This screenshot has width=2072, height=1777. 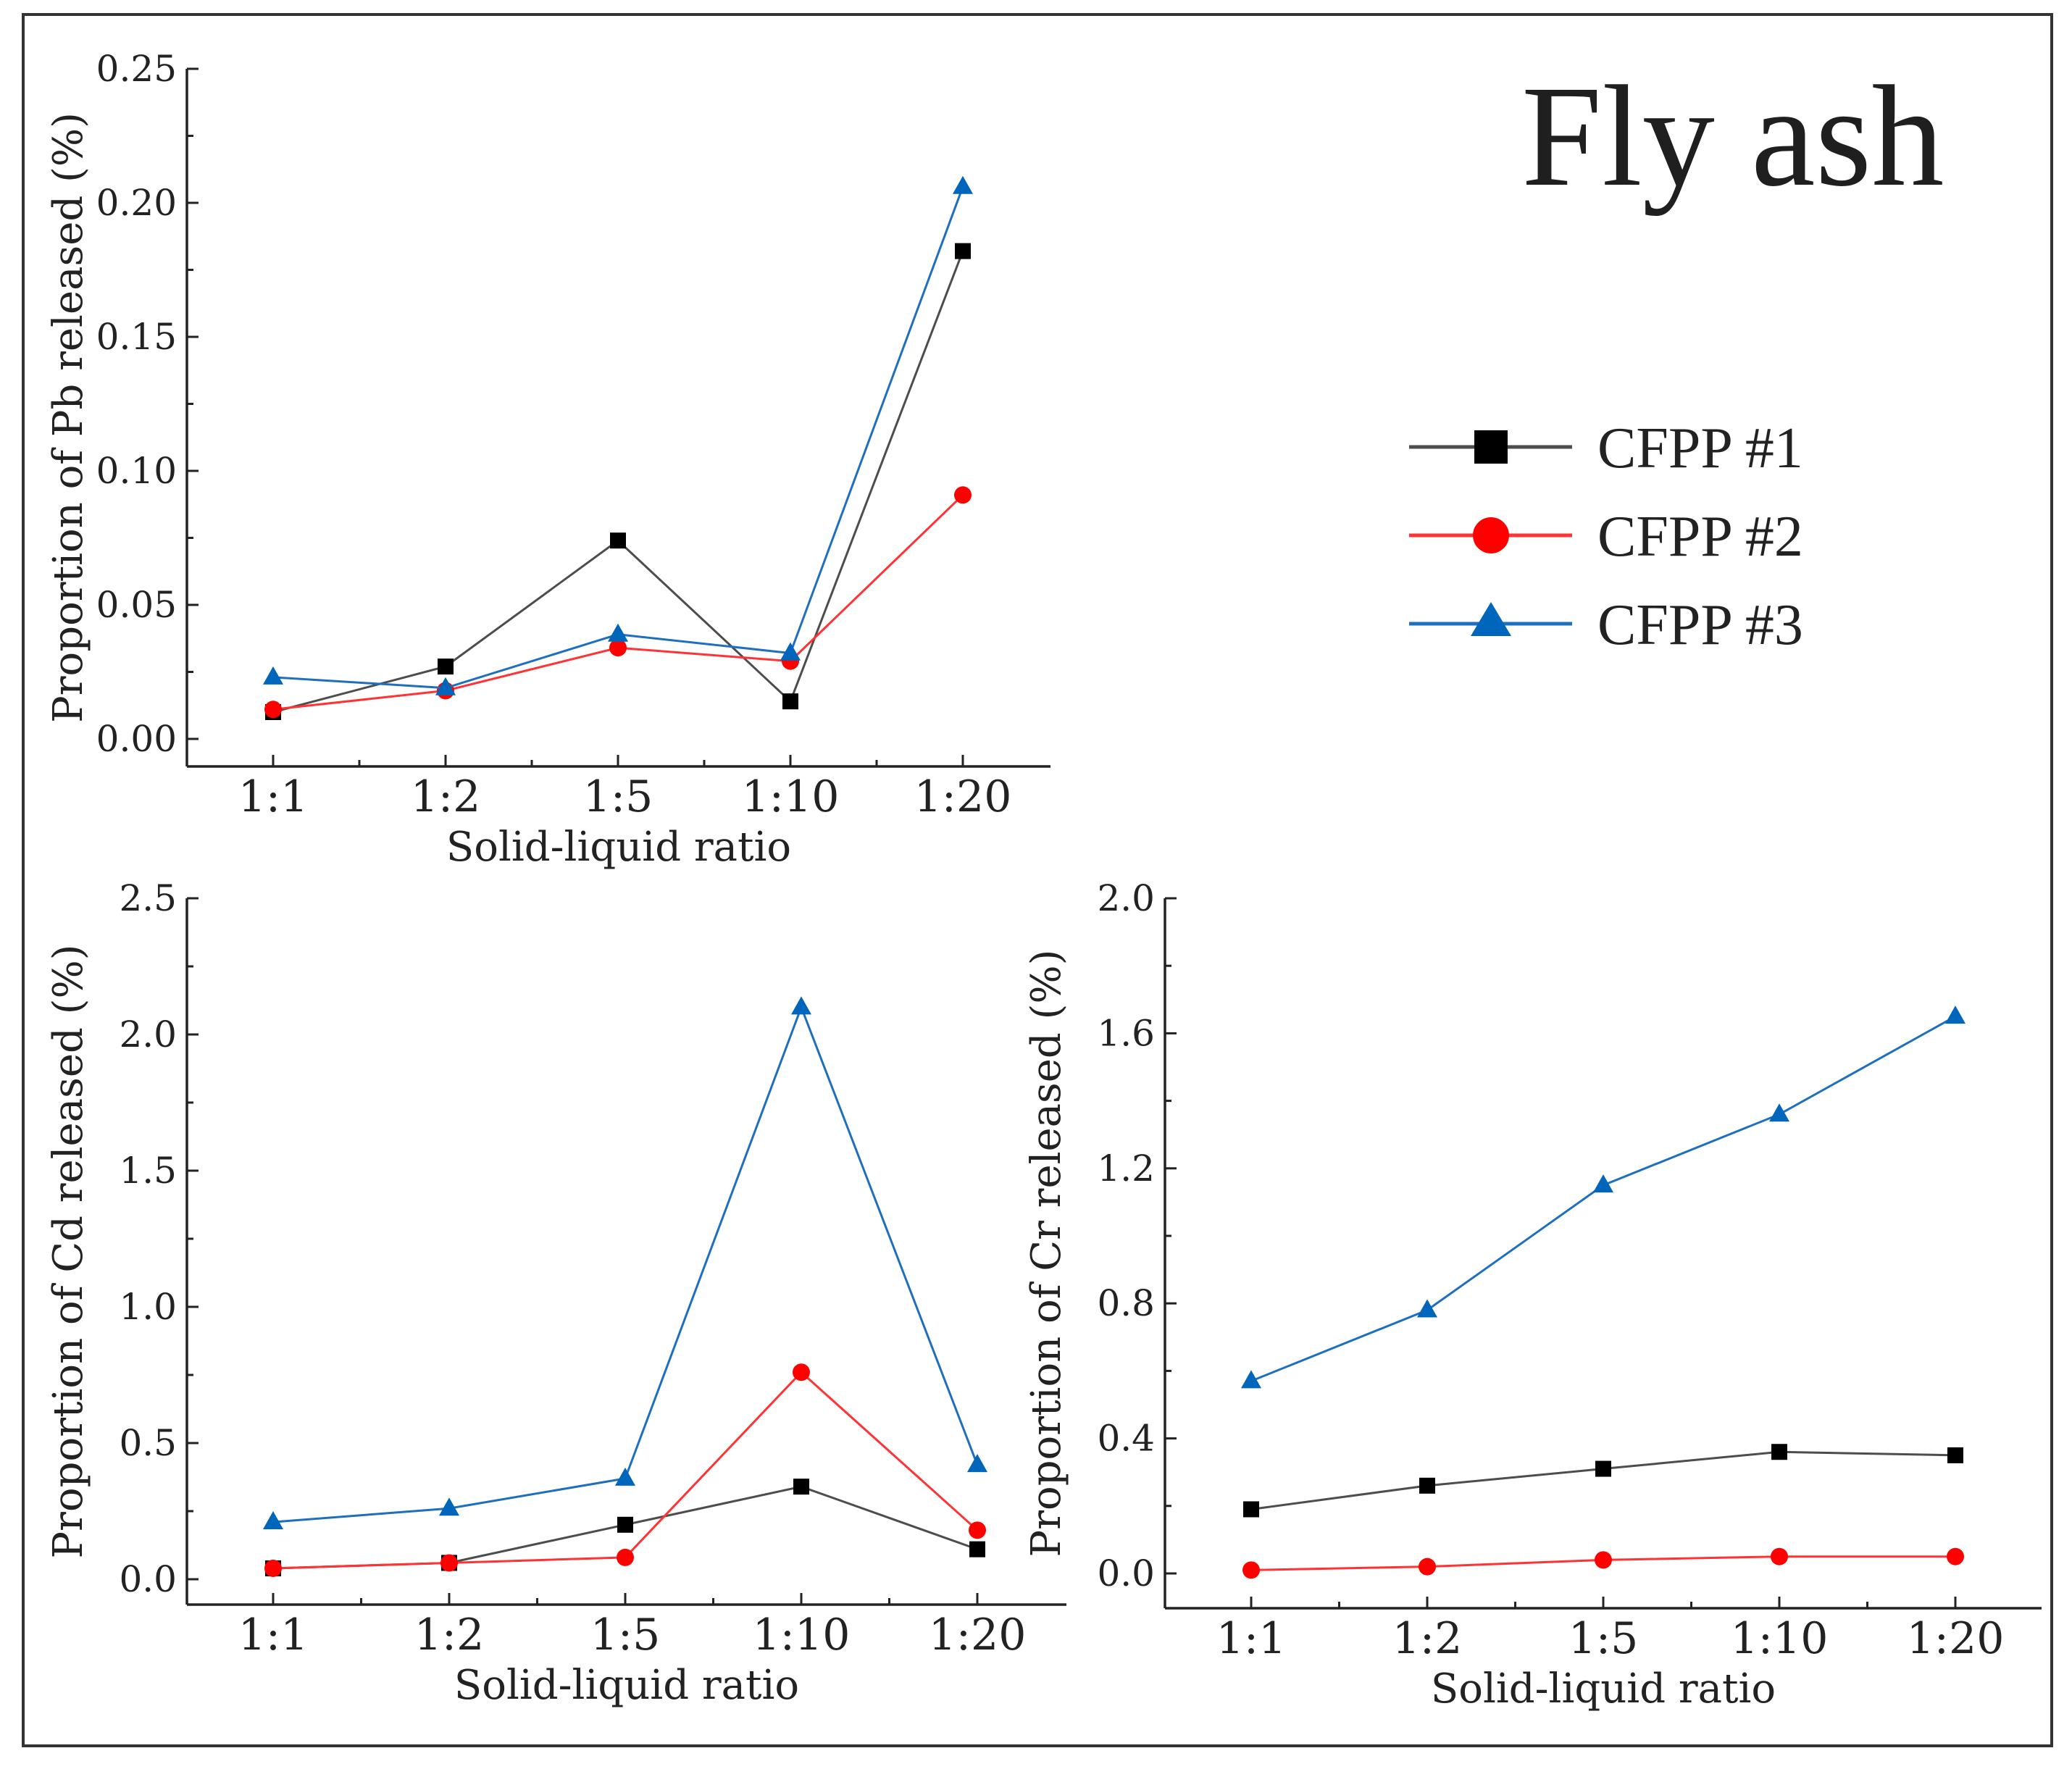 What do you see at coordinates (1603, 1638) in the screenshot?
I see `cr-x-tick-label: 1:5` at bounding box center [1603, 1638].